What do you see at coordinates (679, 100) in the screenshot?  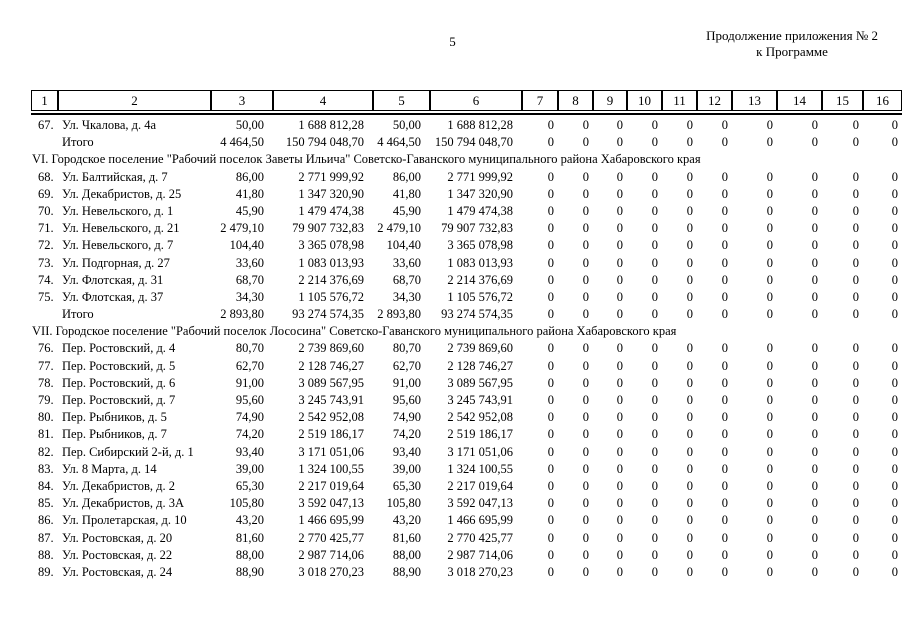 I see `column-number-cell: 11` at bounding box center [679, 100].